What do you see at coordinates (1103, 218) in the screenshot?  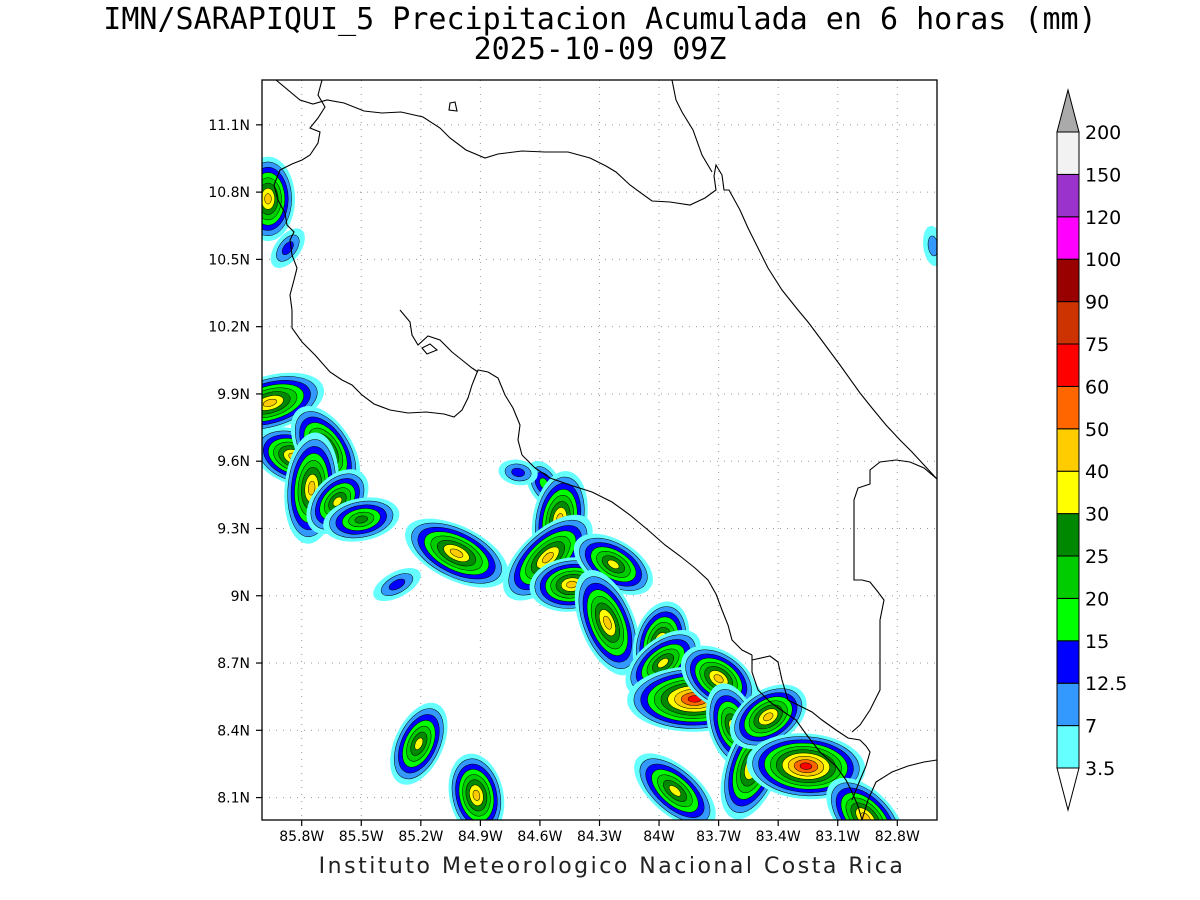 I see `colorbar-label: 120` at bounding box center [1103, 218].